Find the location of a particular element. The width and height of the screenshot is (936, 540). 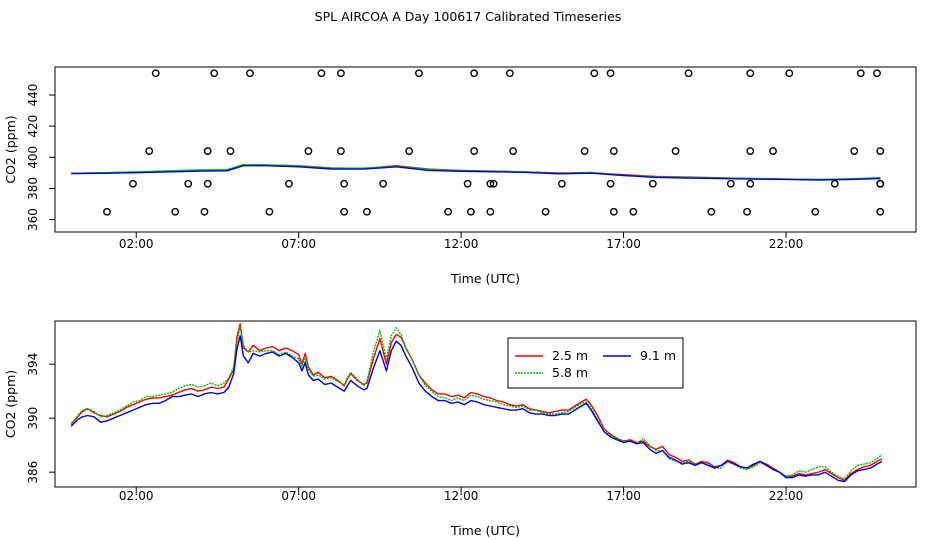

legend-box is located at coordinates (595, 363).